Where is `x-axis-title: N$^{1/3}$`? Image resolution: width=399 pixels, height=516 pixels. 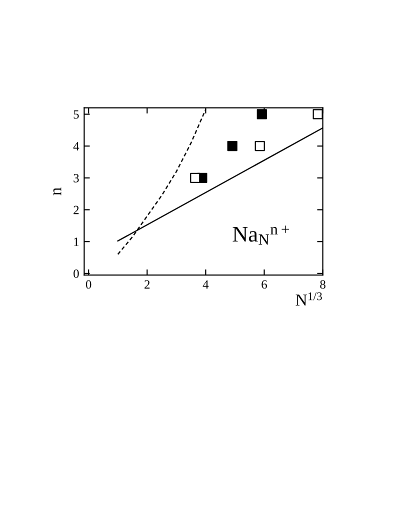 x-axis-title: N$^{1/3}$ is located at coordinates (309, 299).